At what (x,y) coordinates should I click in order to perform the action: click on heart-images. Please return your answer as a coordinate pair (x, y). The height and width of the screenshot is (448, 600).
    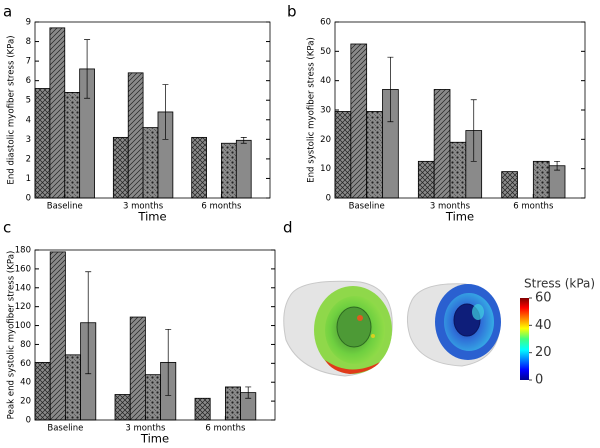
    Looking at the image, I should click on (392, 328).